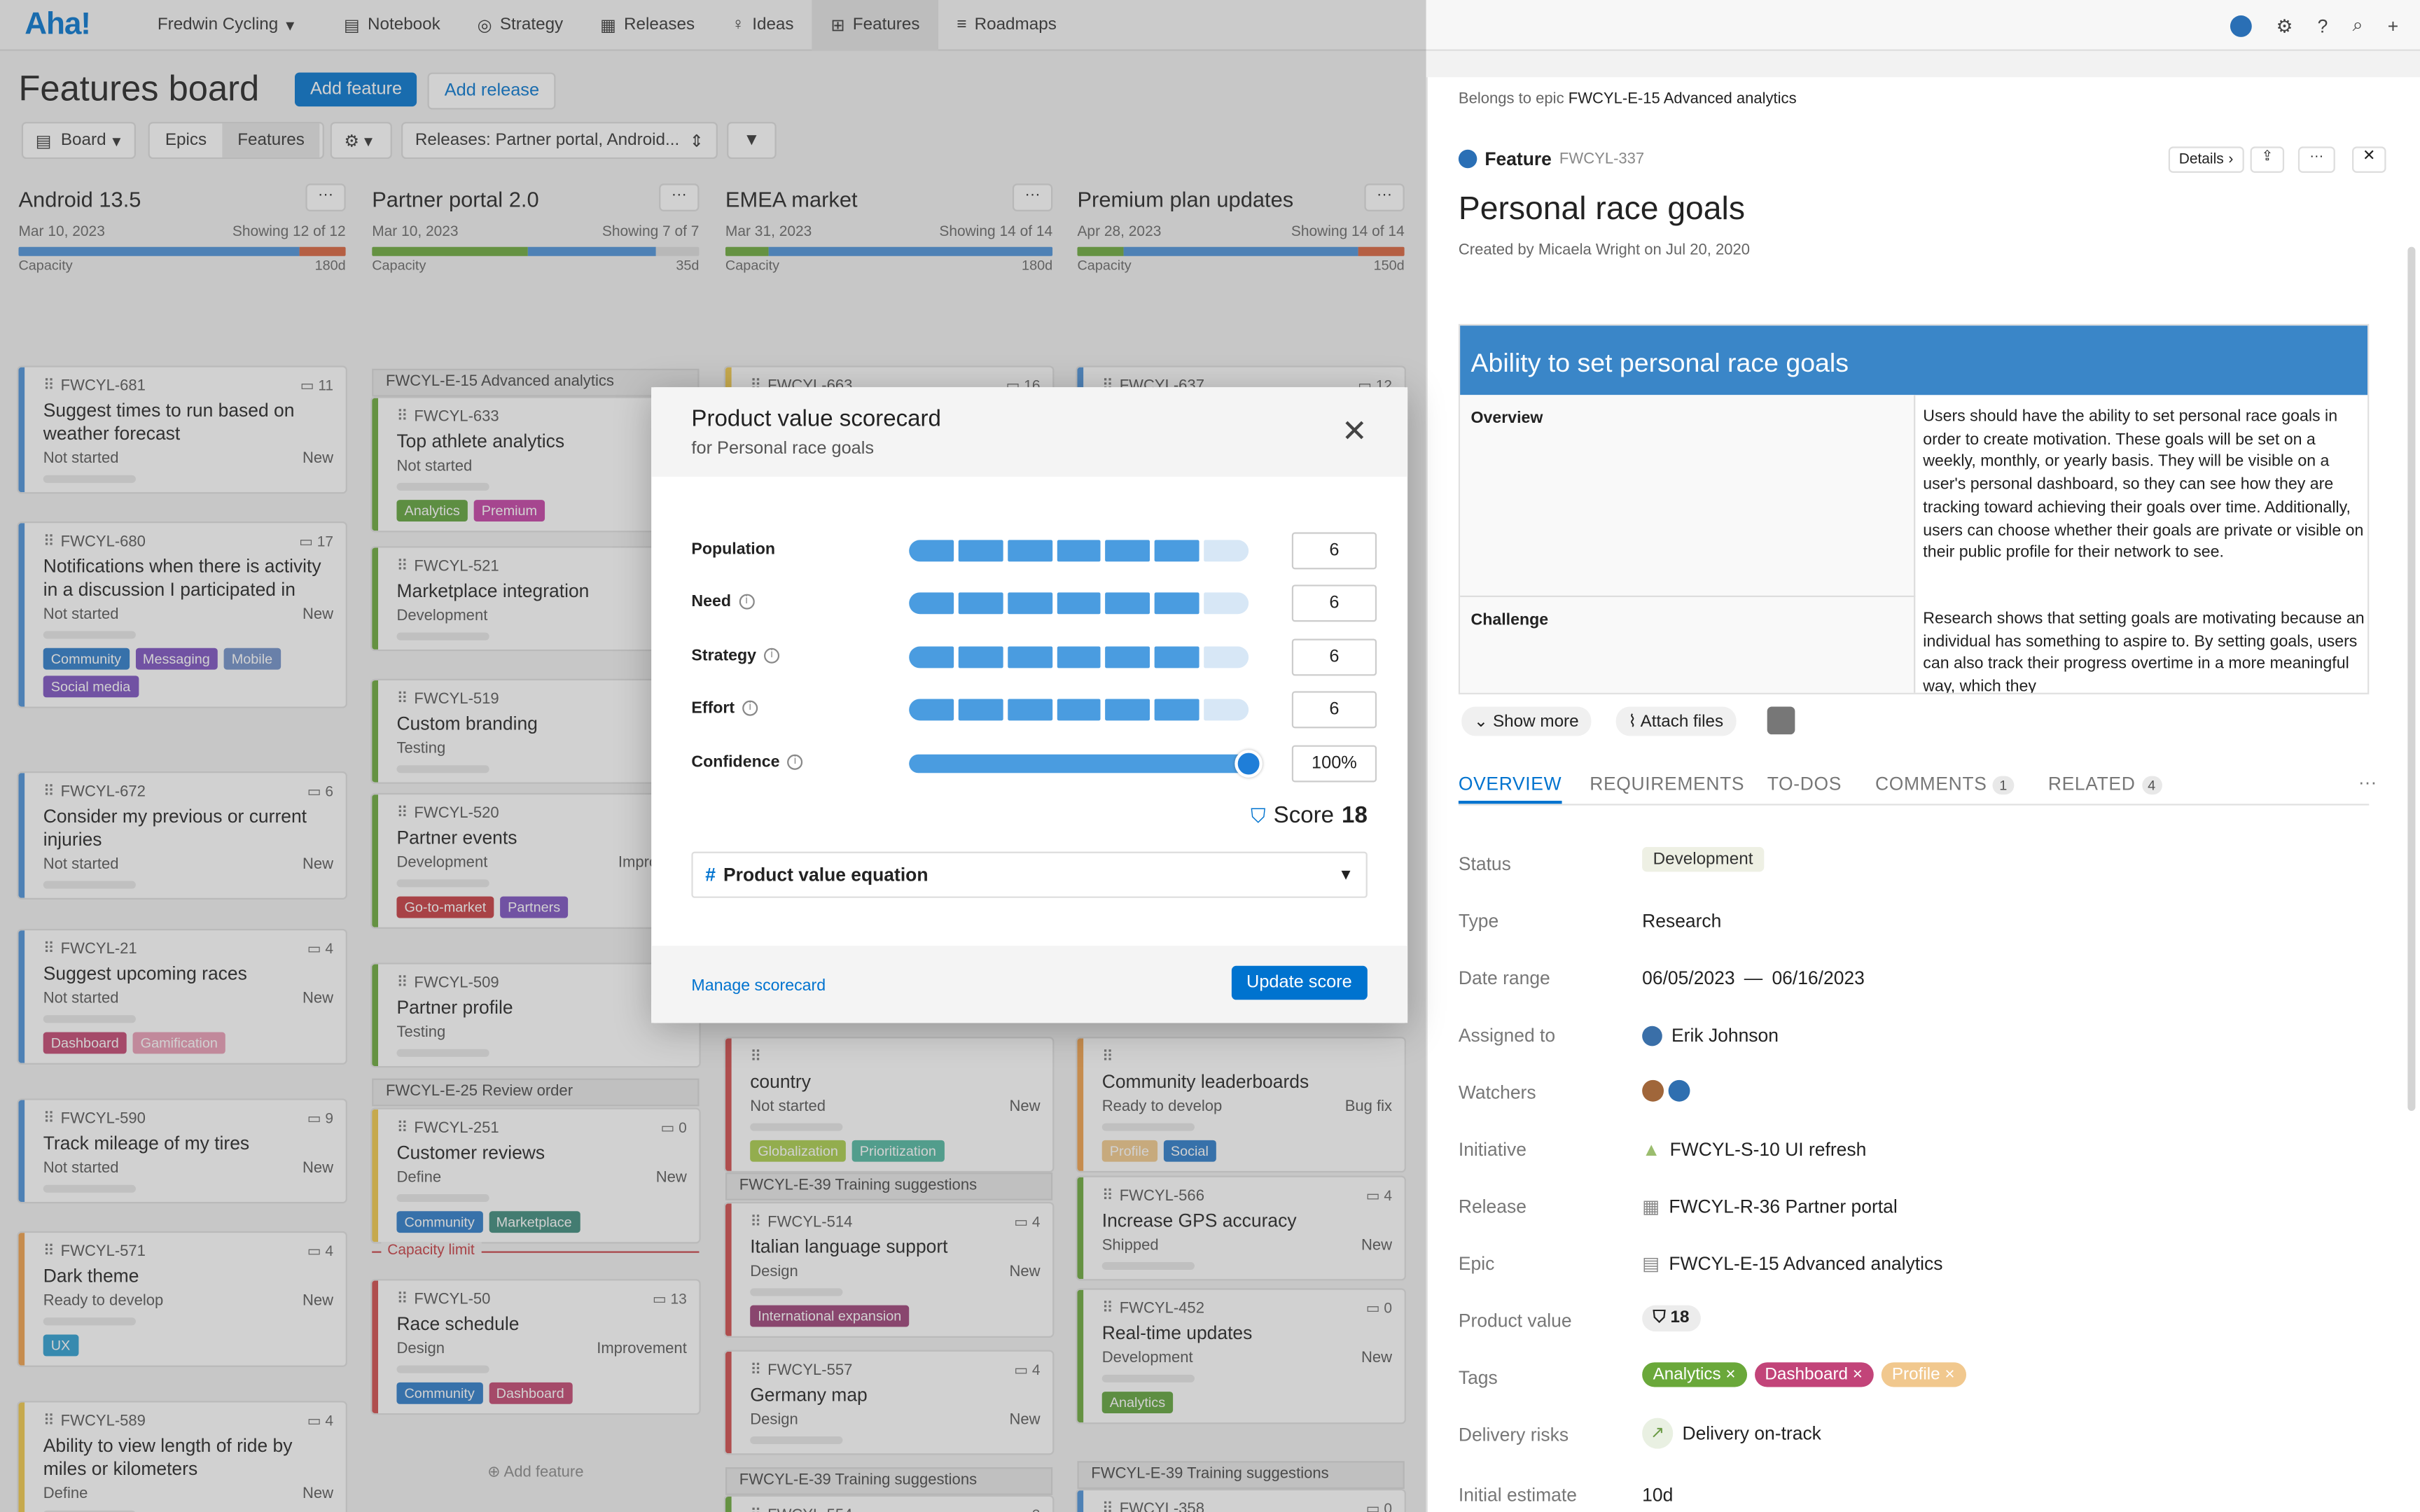  What do you see at coordinates (91, 1276) in the screenshot?
I see `card-title: Dark theme` at bounding box center [91, 1276].